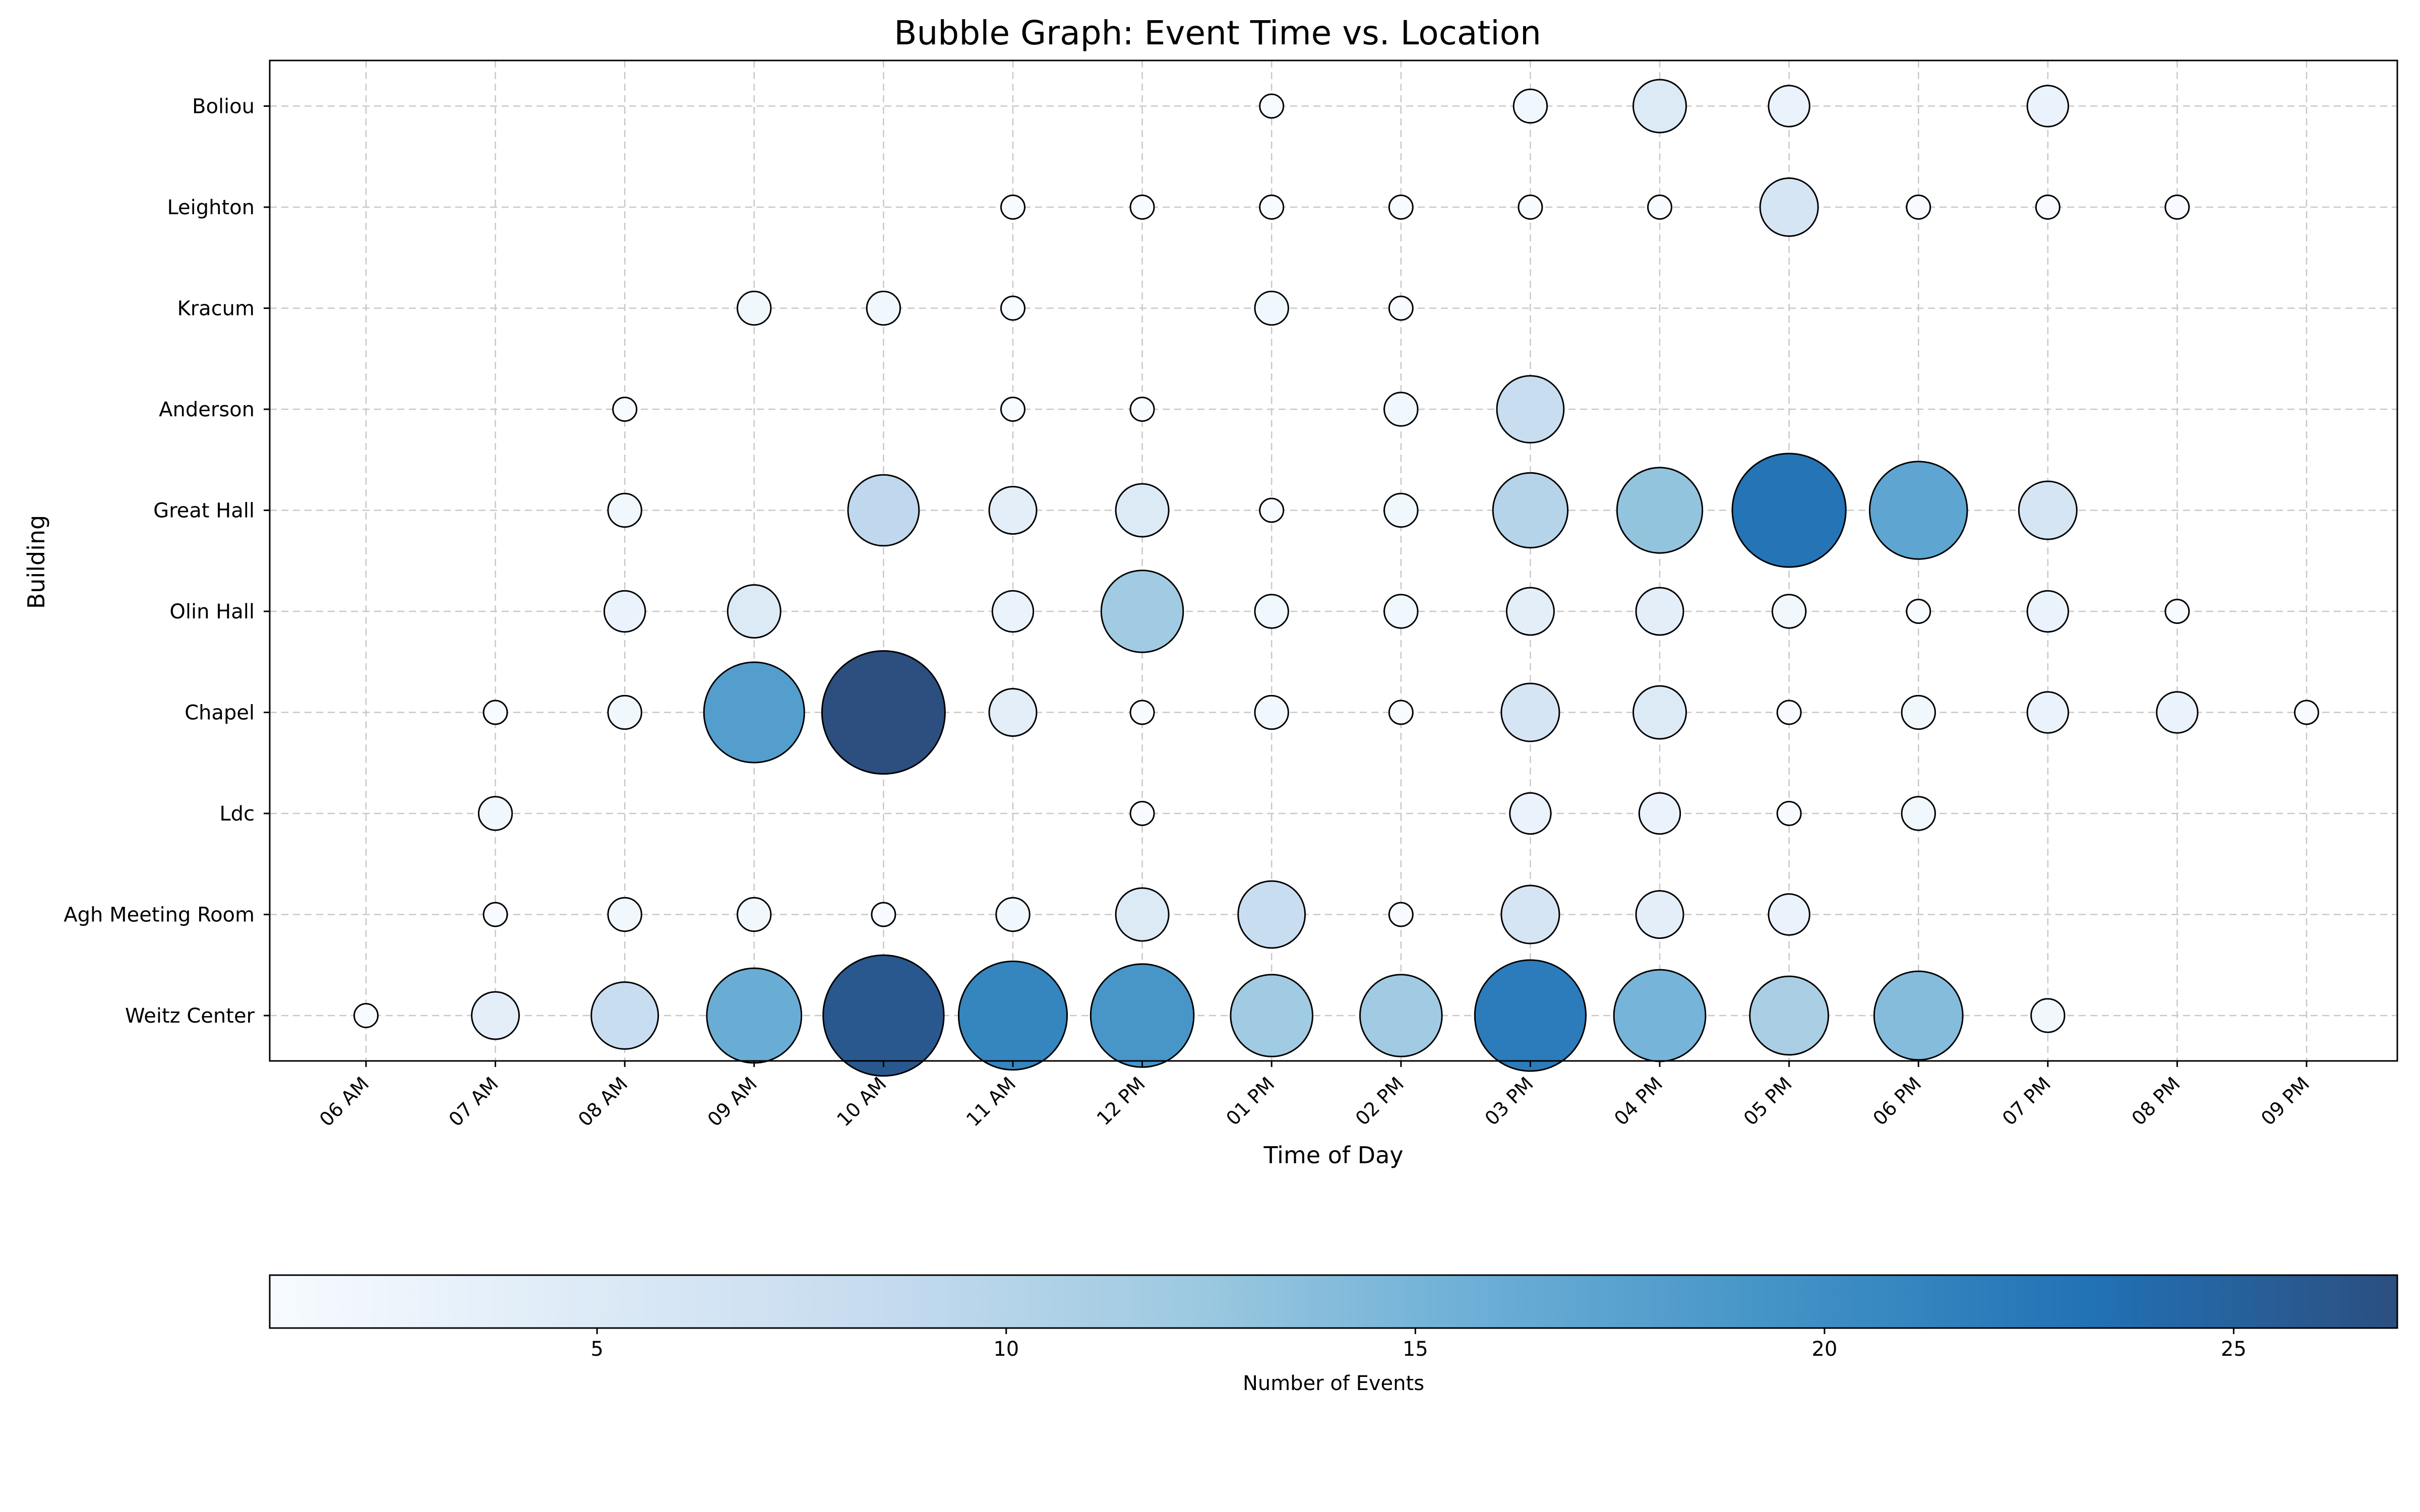 Image resolution: width=2420 pixels, height=1512 pixels. I want to click on colorbar-gradient, so click(1333, 1301).